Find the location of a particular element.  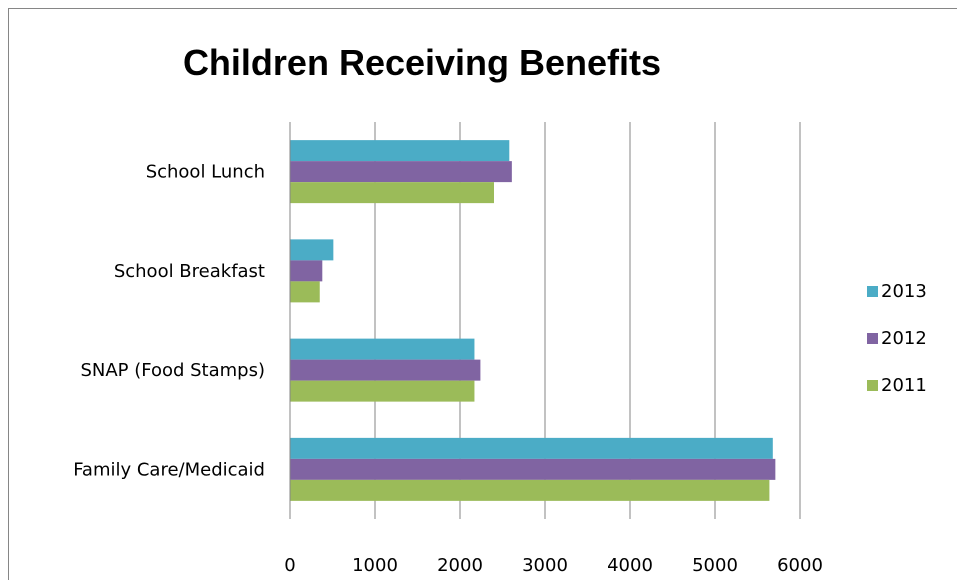

legend-label: 2012 is located at coordinates (904, 338).